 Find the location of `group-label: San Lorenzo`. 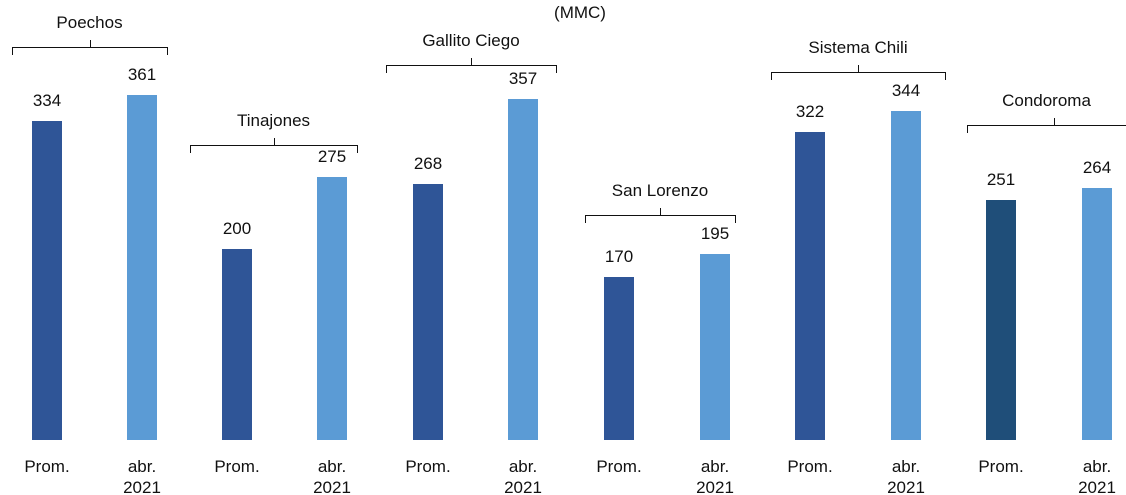

group-label: San Lorenzo is located at coordinates (660, 190).